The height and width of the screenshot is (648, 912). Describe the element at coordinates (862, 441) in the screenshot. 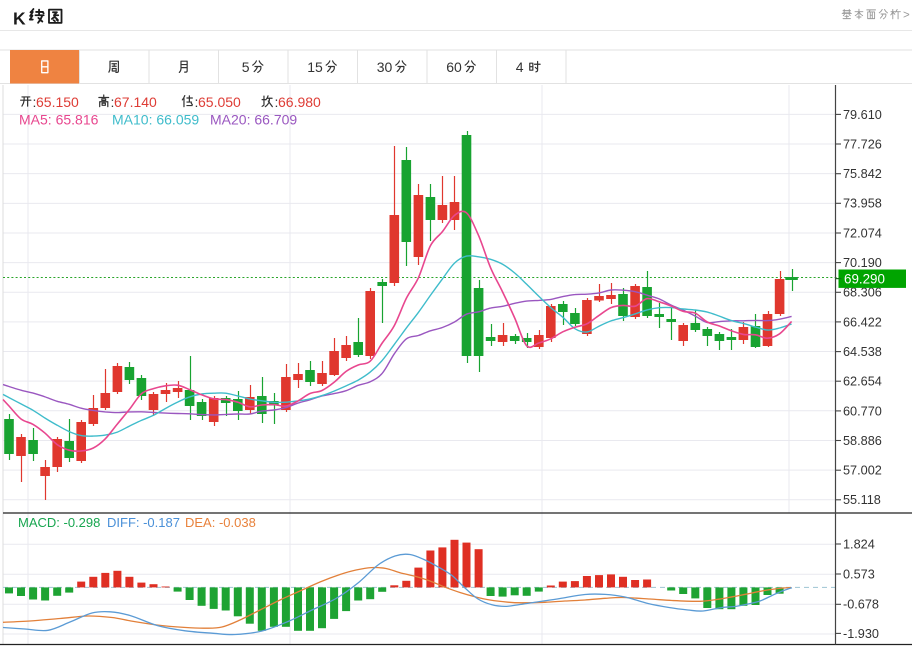

I see `svg-text: 58.886` at that location.